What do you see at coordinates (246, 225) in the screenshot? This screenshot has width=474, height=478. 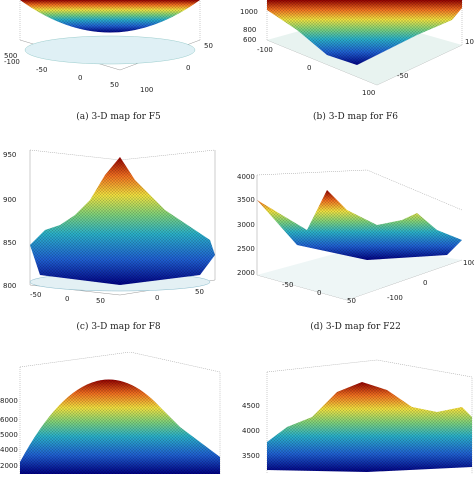 I see `z-tick: 3000` at bounding box center [246, 225].